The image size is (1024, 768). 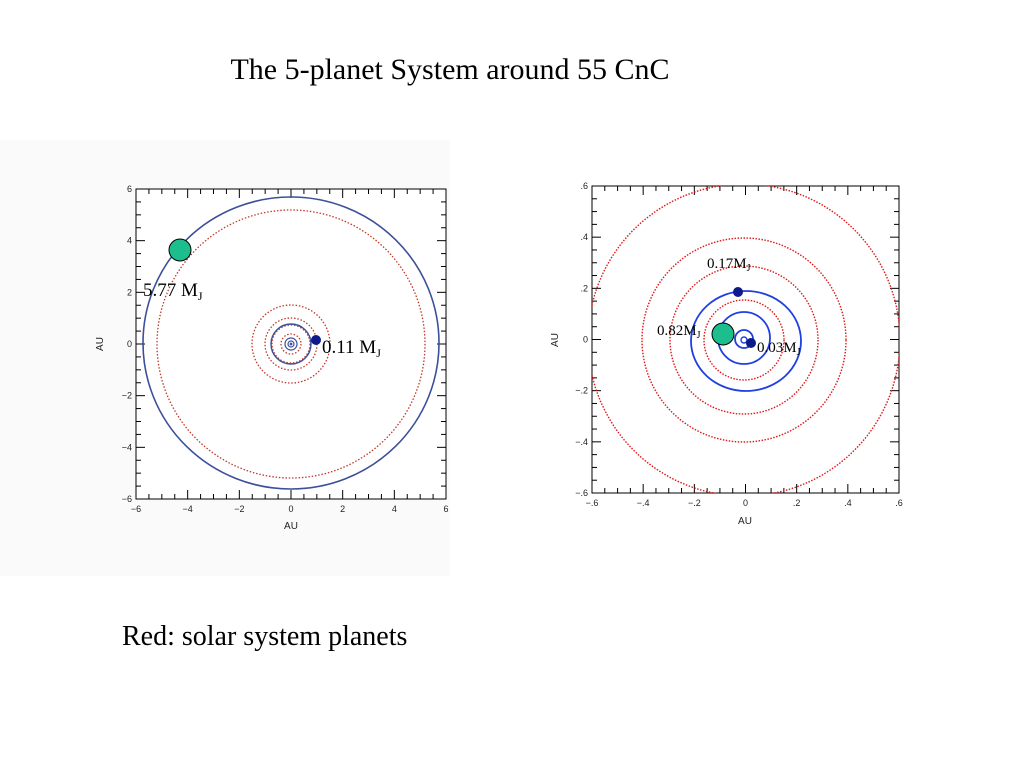 I want to click on label-5-77mj-value: 5.77 M, so click(x=170, y=290).